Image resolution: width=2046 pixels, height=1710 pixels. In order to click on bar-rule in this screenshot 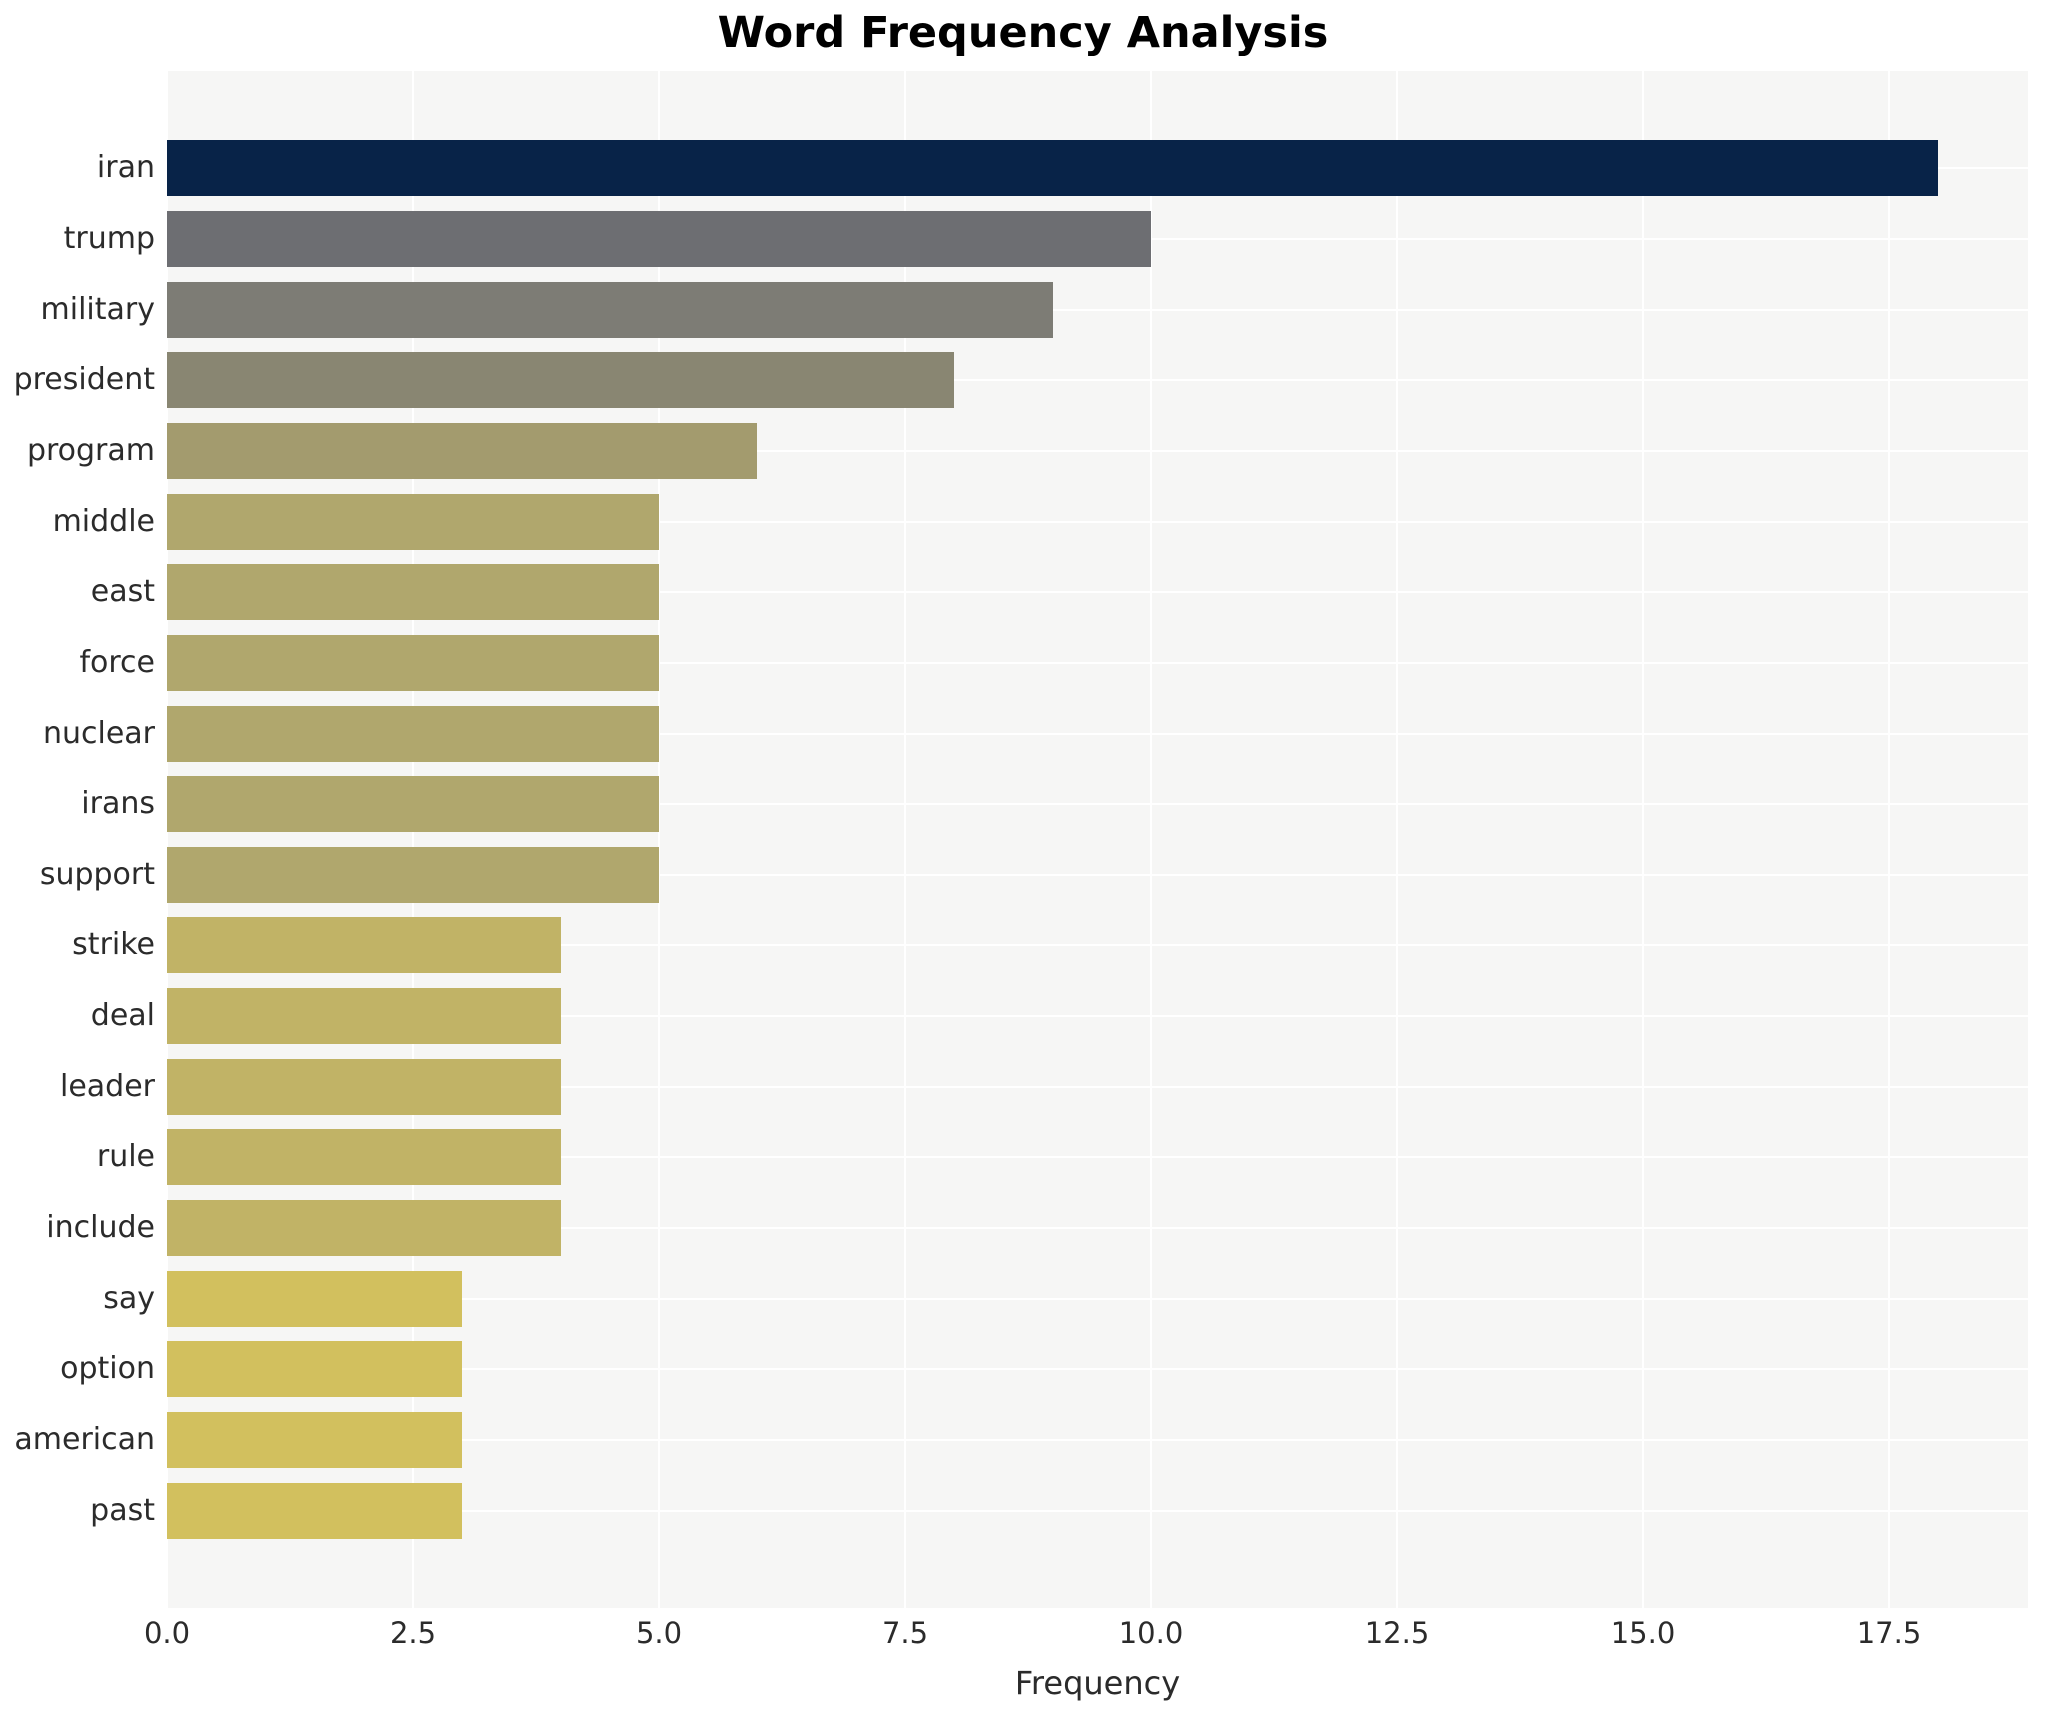, I will do `click(364, 1157)`.